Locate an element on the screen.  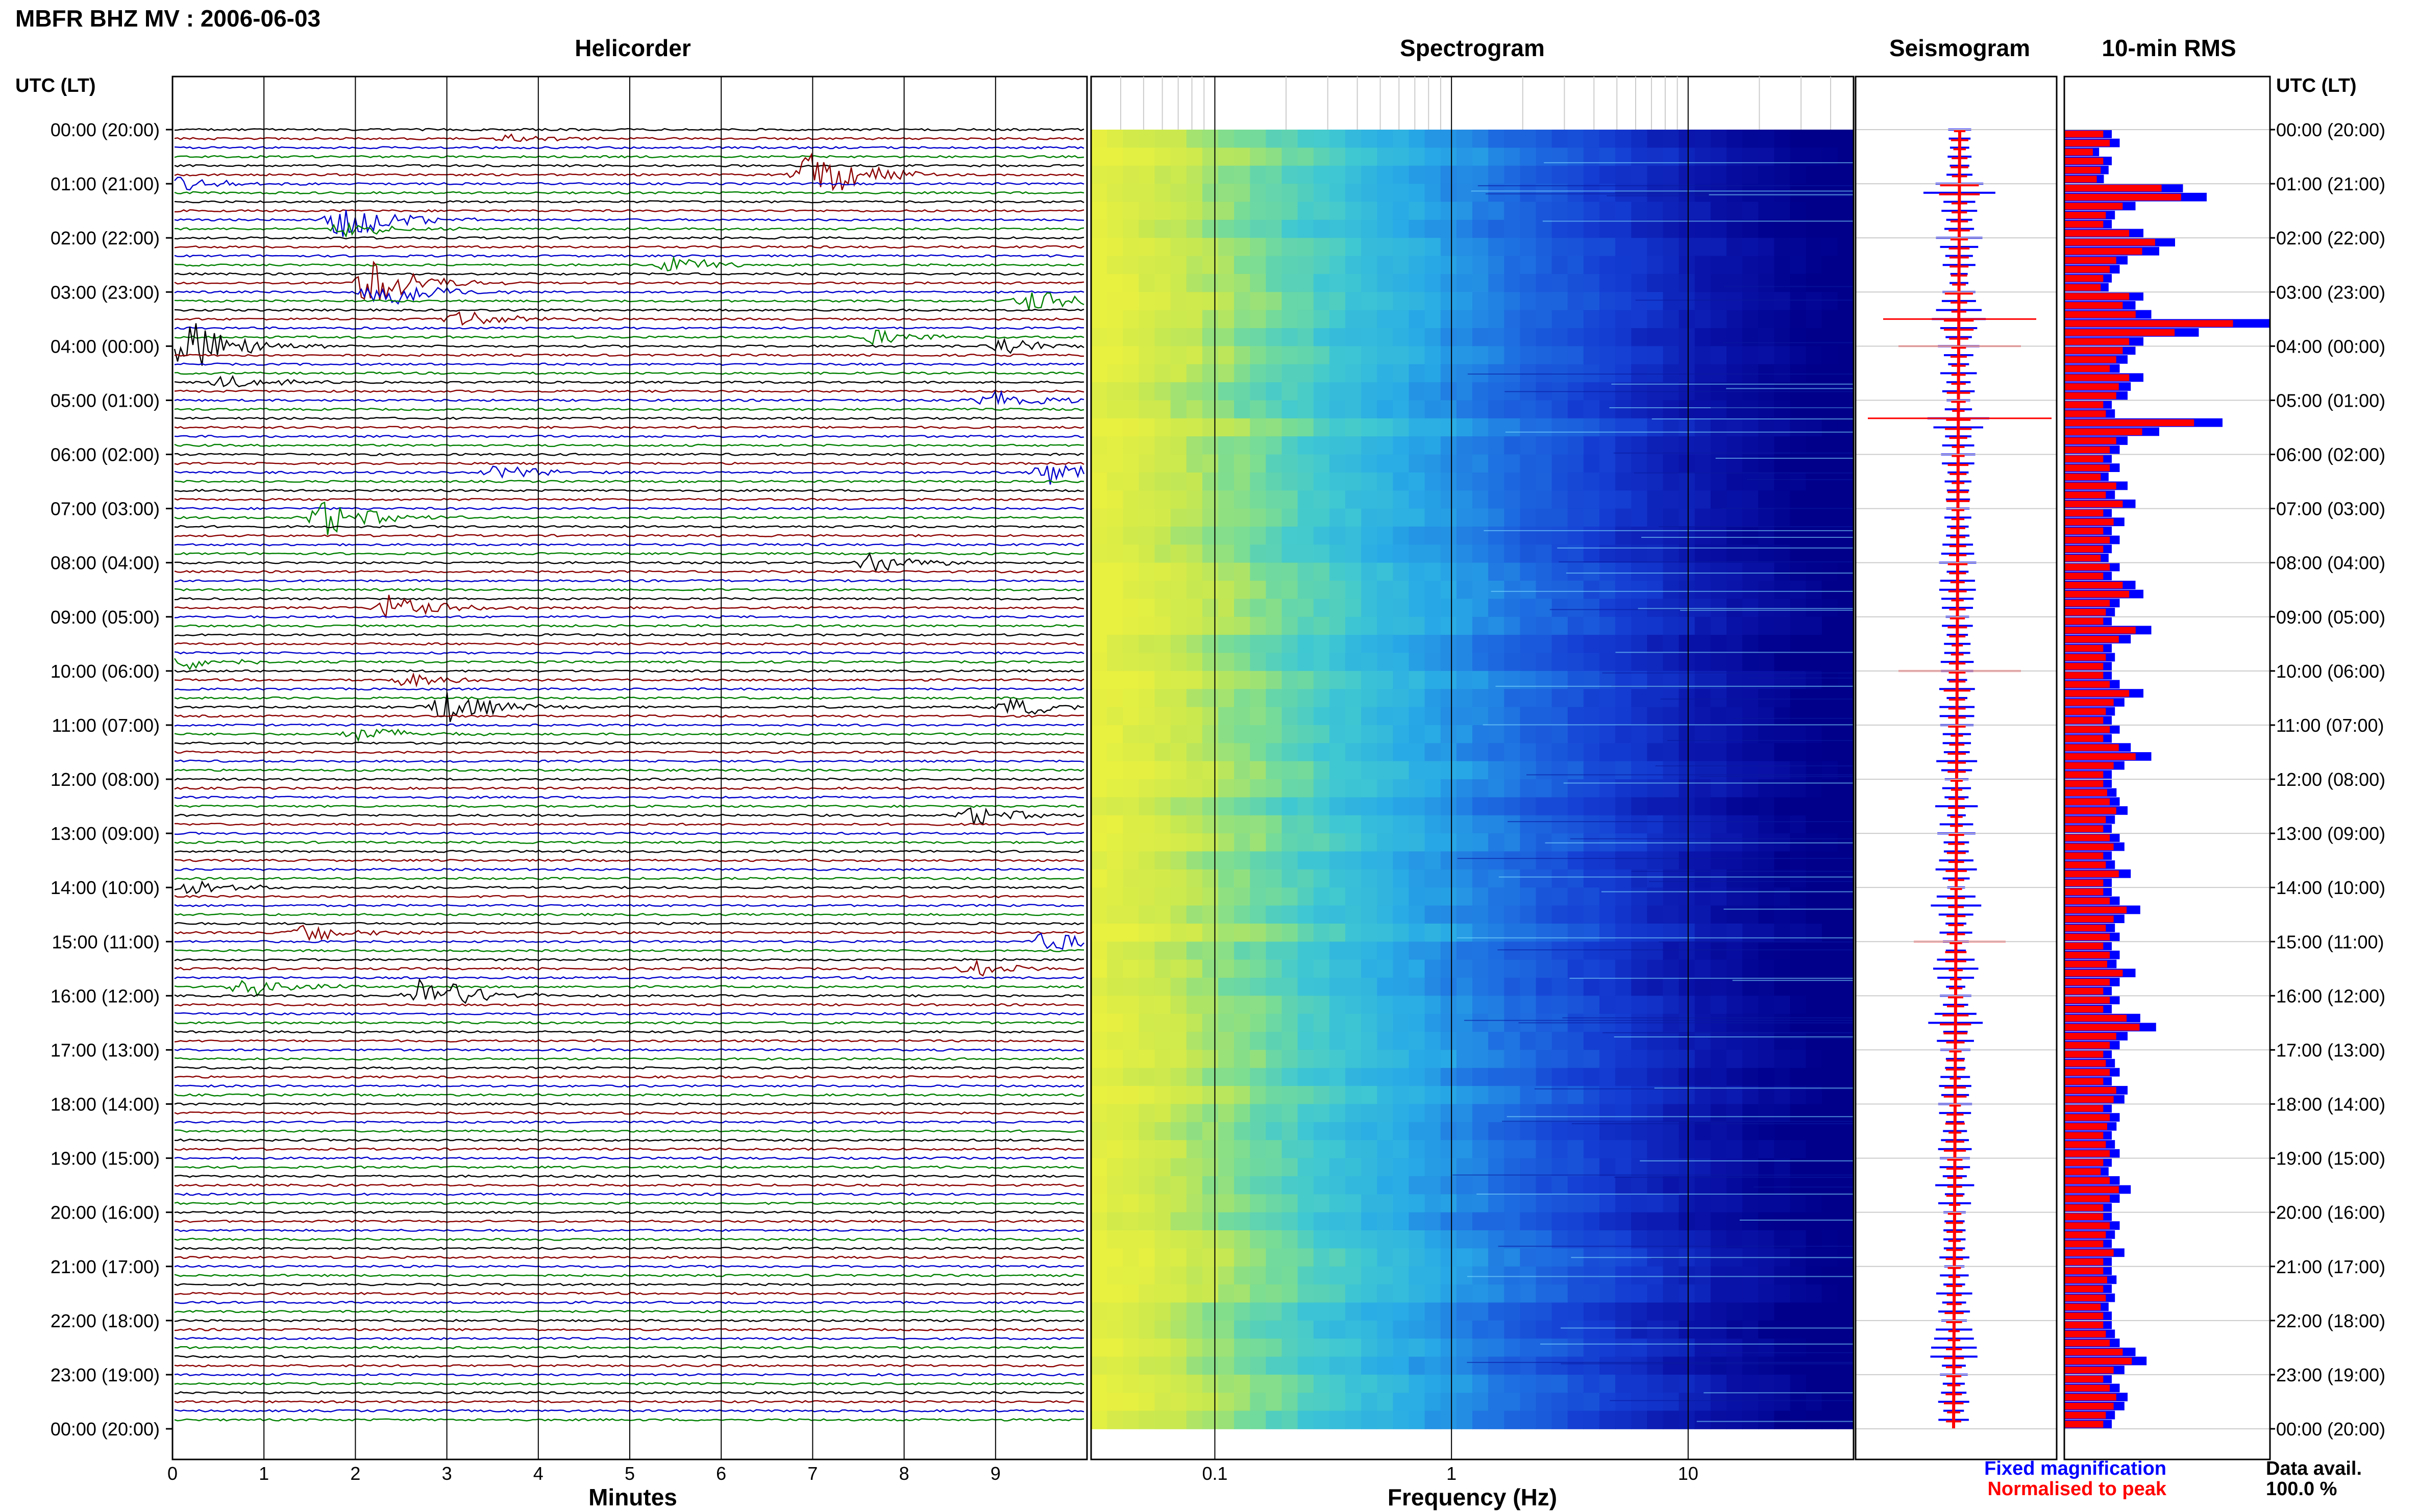
time-tick-right: 20:00 (16:00) is located at coordinates (2330, 1212).